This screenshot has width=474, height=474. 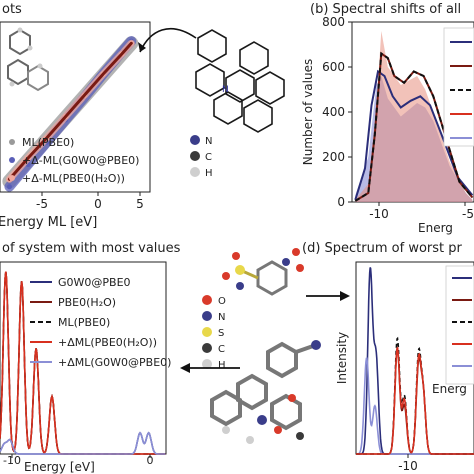 I want to click on a-xtick-0: -5, so click(x=42, y=204).